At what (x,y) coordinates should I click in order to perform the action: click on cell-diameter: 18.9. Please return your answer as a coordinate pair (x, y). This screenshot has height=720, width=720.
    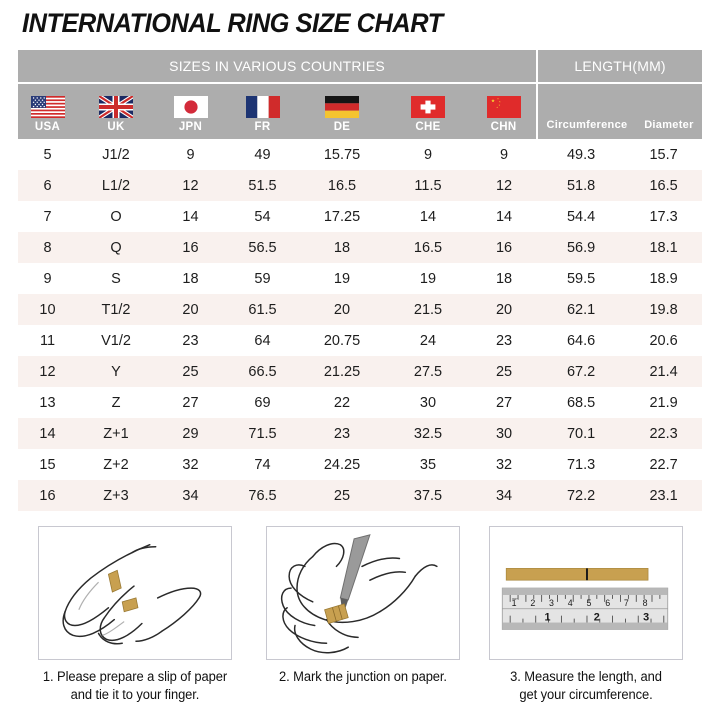
    Looking at the image, I should click on (663, 278).